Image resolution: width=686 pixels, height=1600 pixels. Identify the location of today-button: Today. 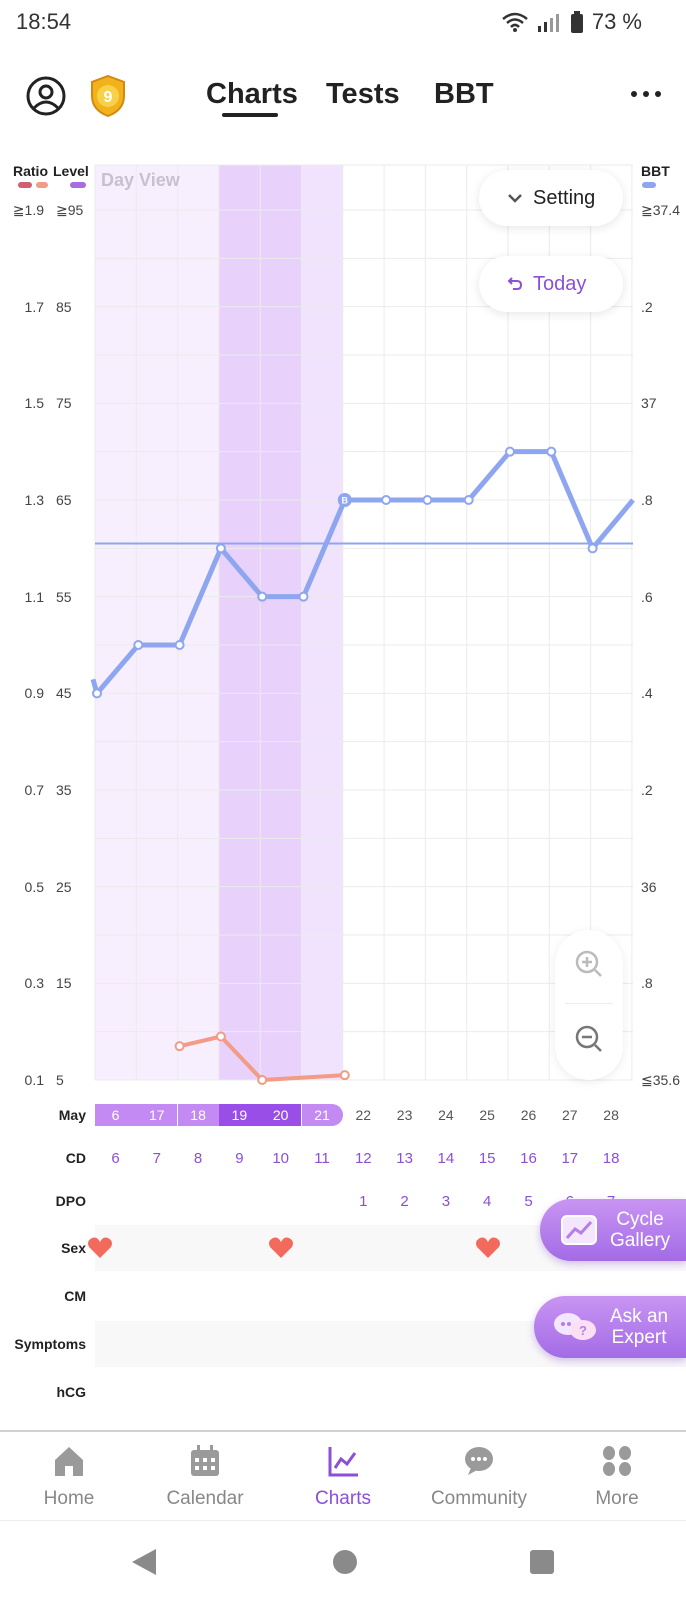
(551, 284).